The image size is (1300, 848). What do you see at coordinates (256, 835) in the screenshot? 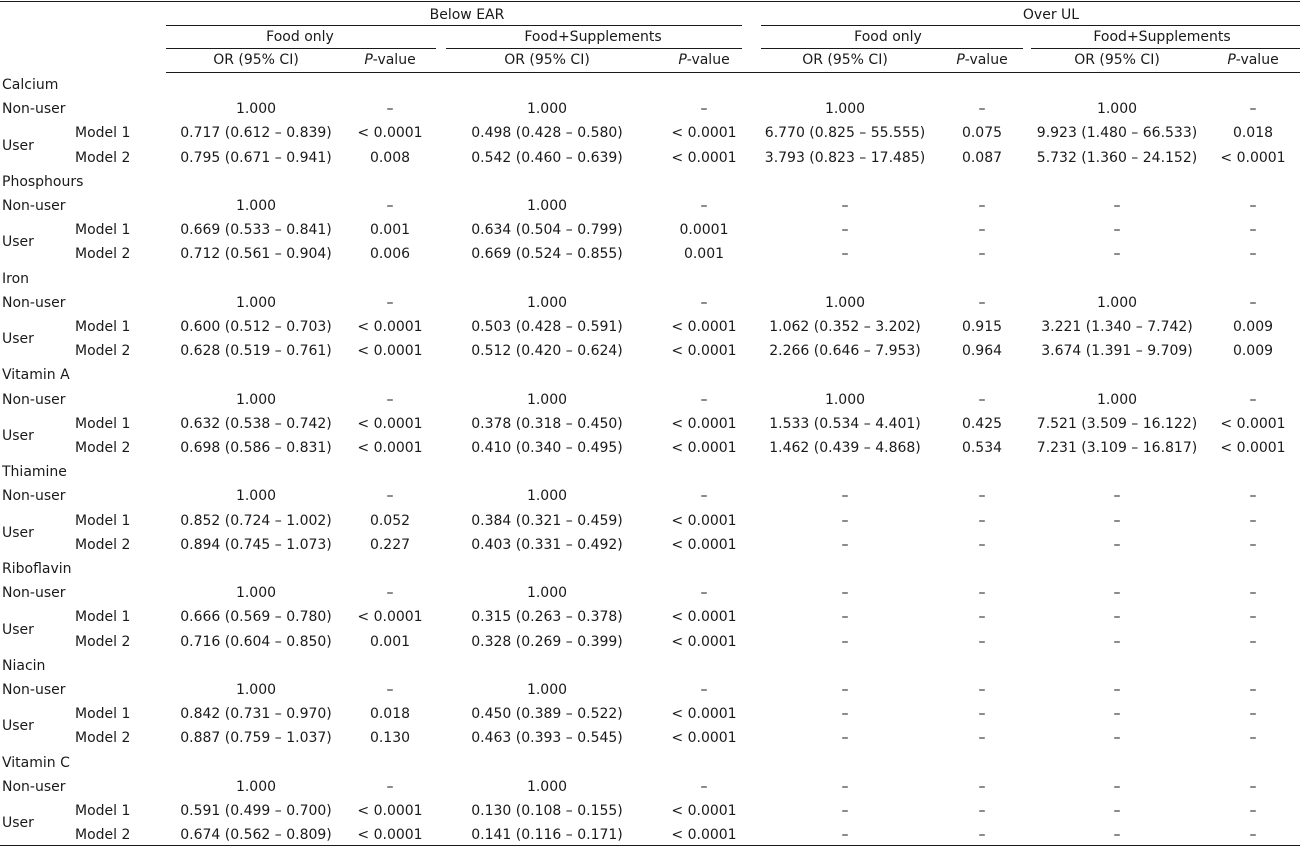
I see `table-cell: 0.674 (0.562 – 0.809)` at bounding box center [256, 835].